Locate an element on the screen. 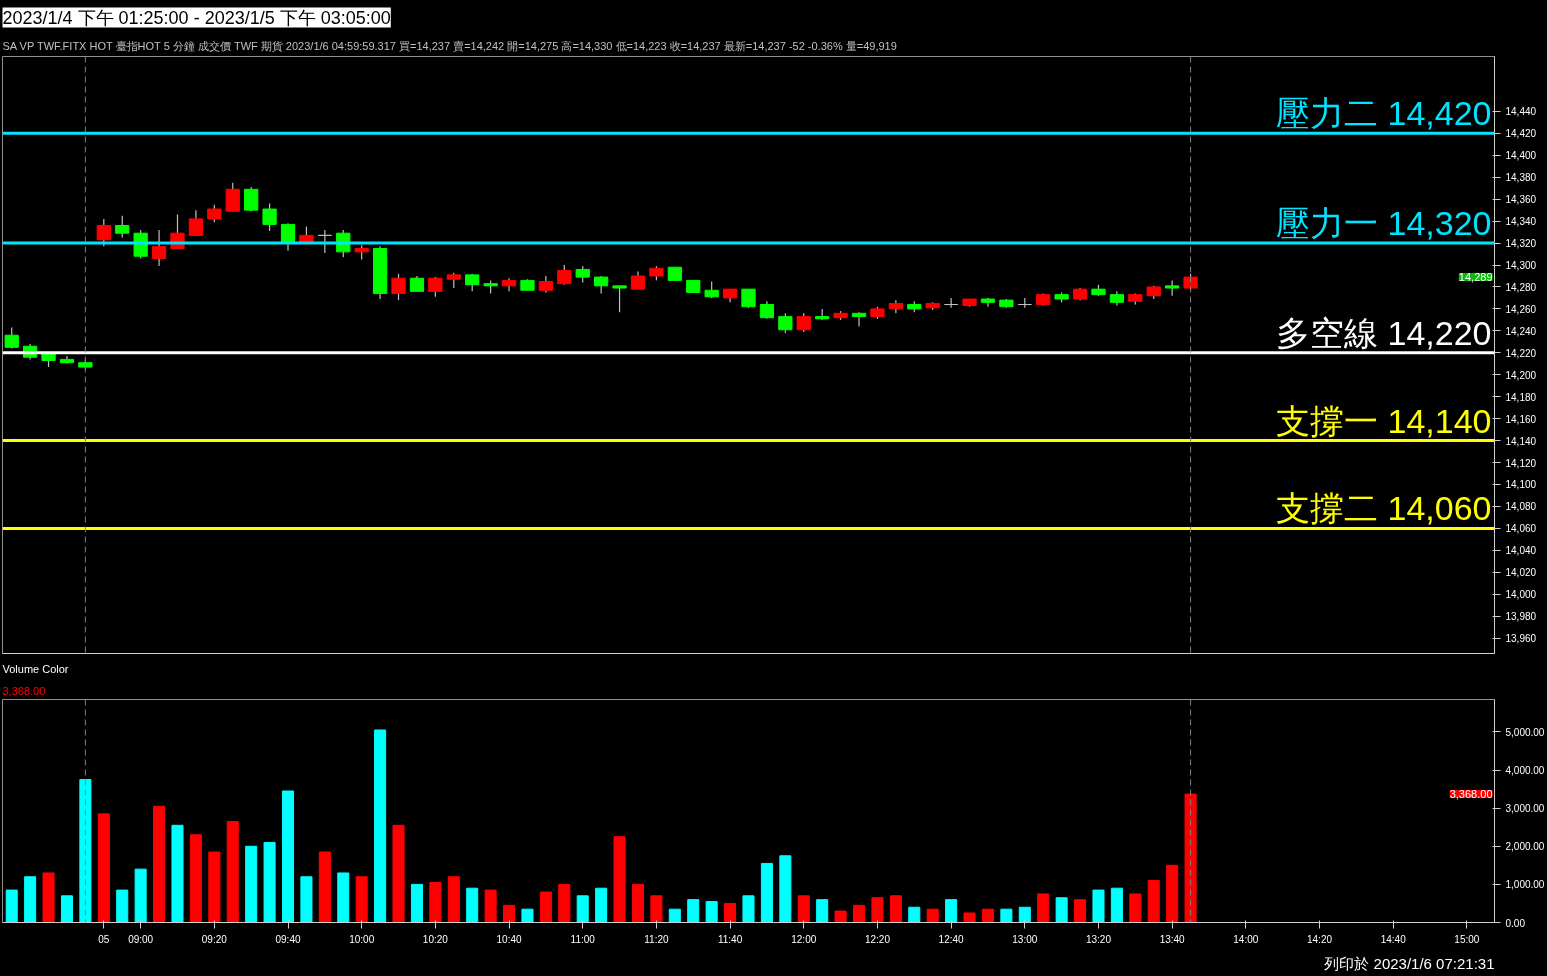  x-tick-label: 10:20 is located at coordinates (435, 939).